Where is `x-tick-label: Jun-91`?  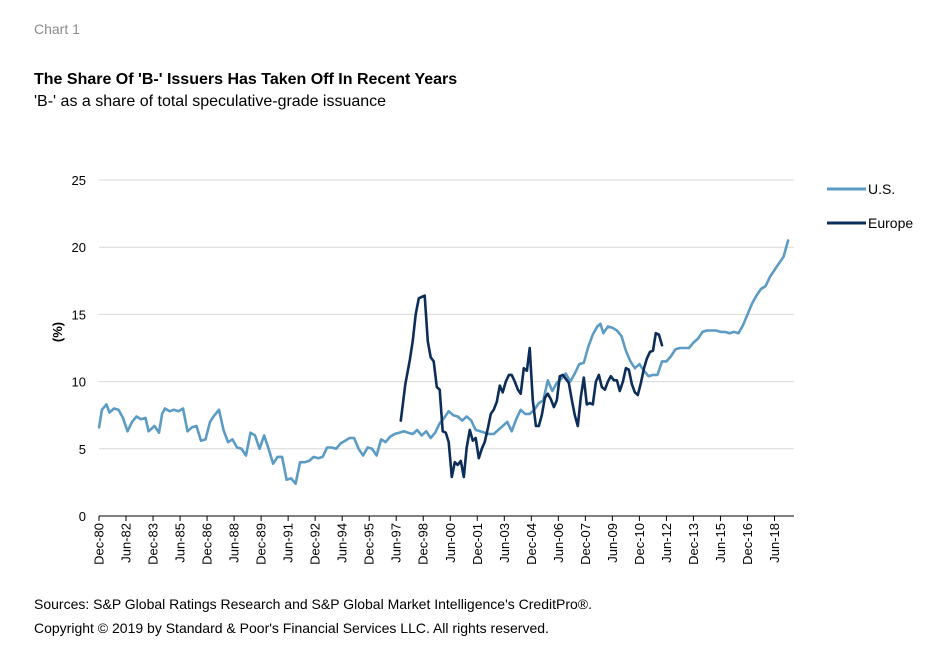
x-tick-label: Jun-91 is located at coordinates (288, 543).